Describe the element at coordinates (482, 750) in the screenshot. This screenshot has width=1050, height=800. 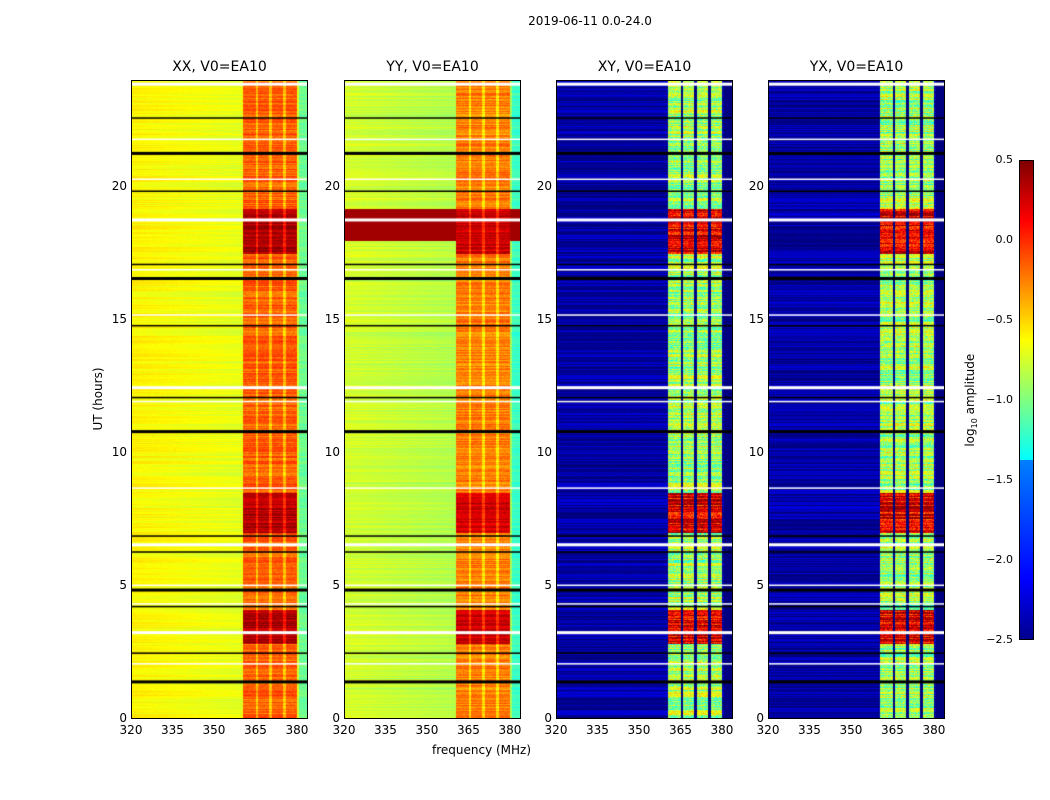
I see `x-axis-label: frequency (MHz)` at that location.